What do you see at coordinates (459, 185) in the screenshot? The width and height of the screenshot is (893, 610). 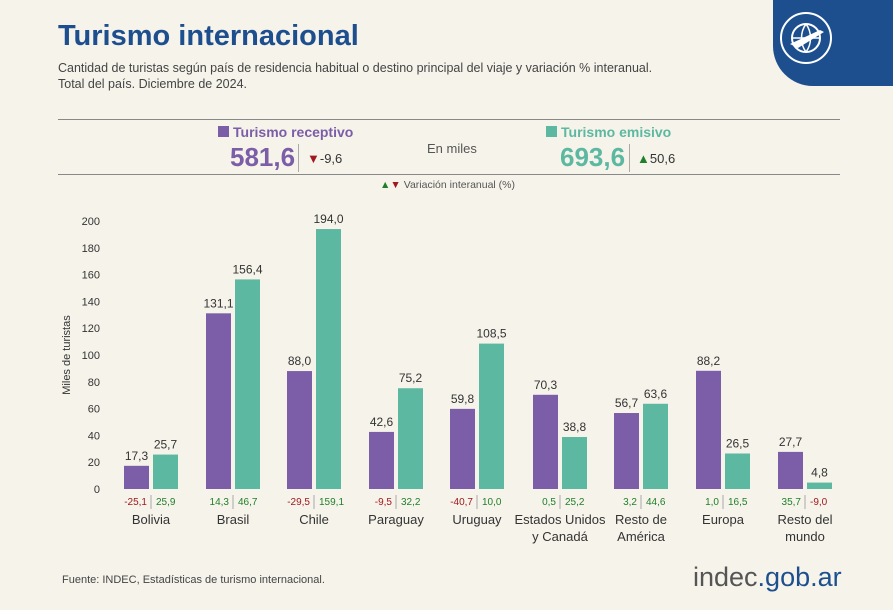 I see `variation-legend-label: Variación interanual (%)` at bounding box center [459, 185].